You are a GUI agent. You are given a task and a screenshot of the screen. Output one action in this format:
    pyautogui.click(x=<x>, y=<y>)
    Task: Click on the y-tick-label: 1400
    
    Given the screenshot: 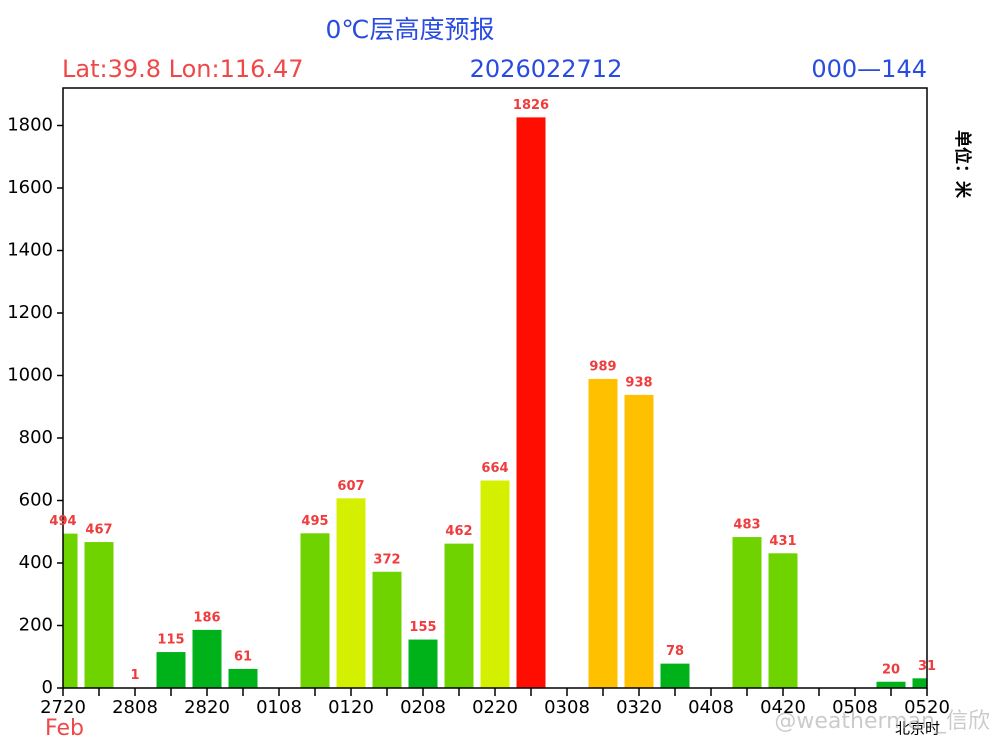 What is the action you would take?
    pyautogui.click(x=30, y=250)
    